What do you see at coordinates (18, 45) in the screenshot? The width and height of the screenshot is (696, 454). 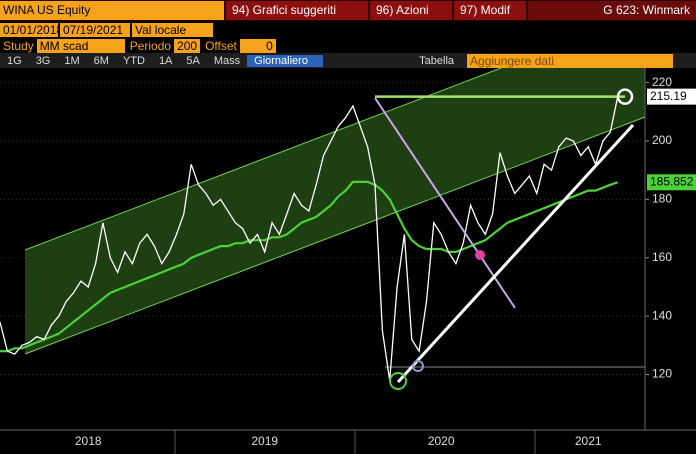 I see `study-label: Study` at bounding box center [18, 45].